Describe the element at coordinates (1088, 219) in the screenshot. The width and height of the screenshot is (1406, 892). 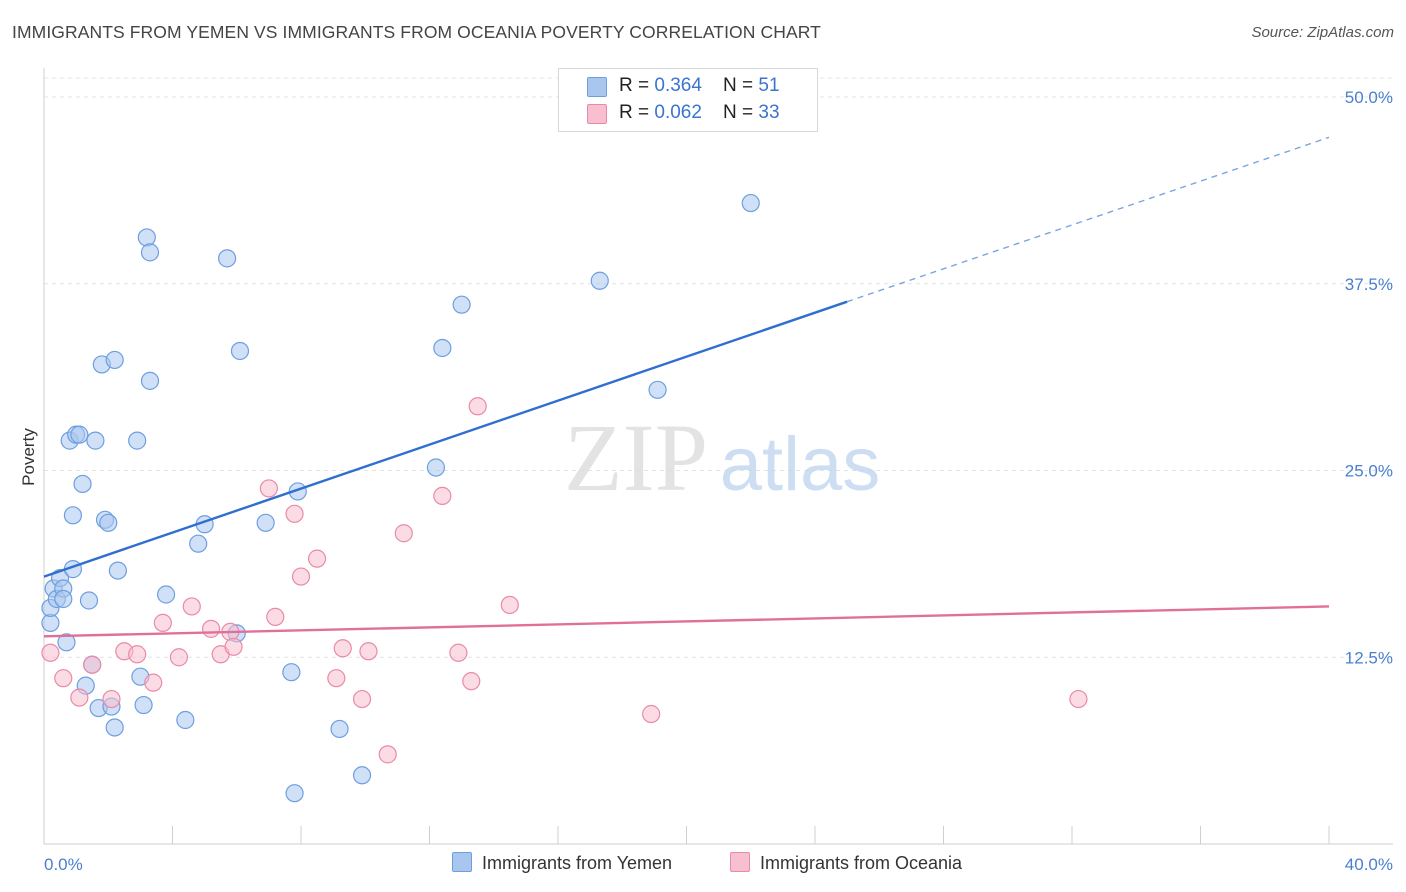
I see `trend-line-yemen-extension` at that location.